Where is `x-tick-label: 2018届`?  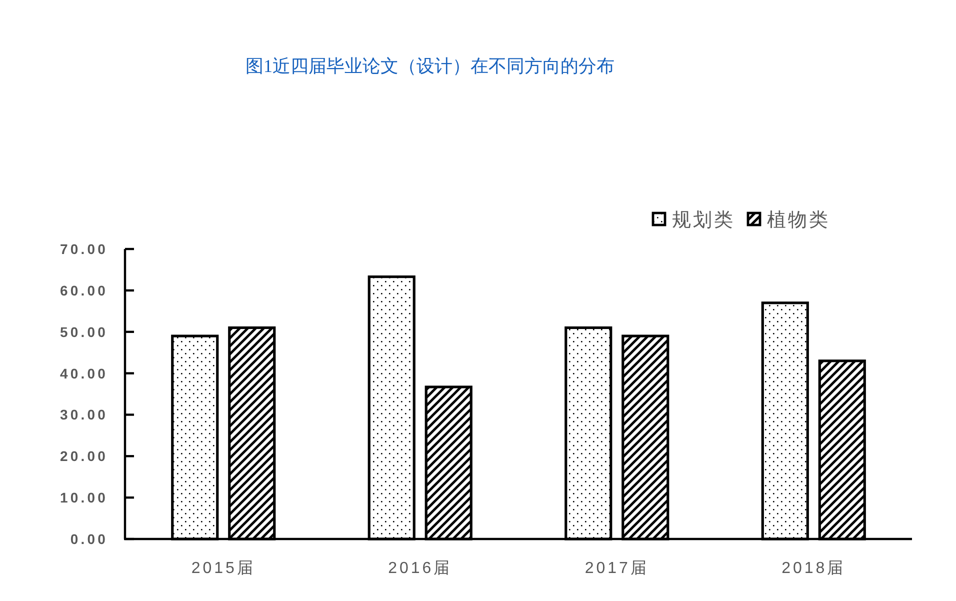 x-tick-label: 2018届 is located at coordinates (814, 568).